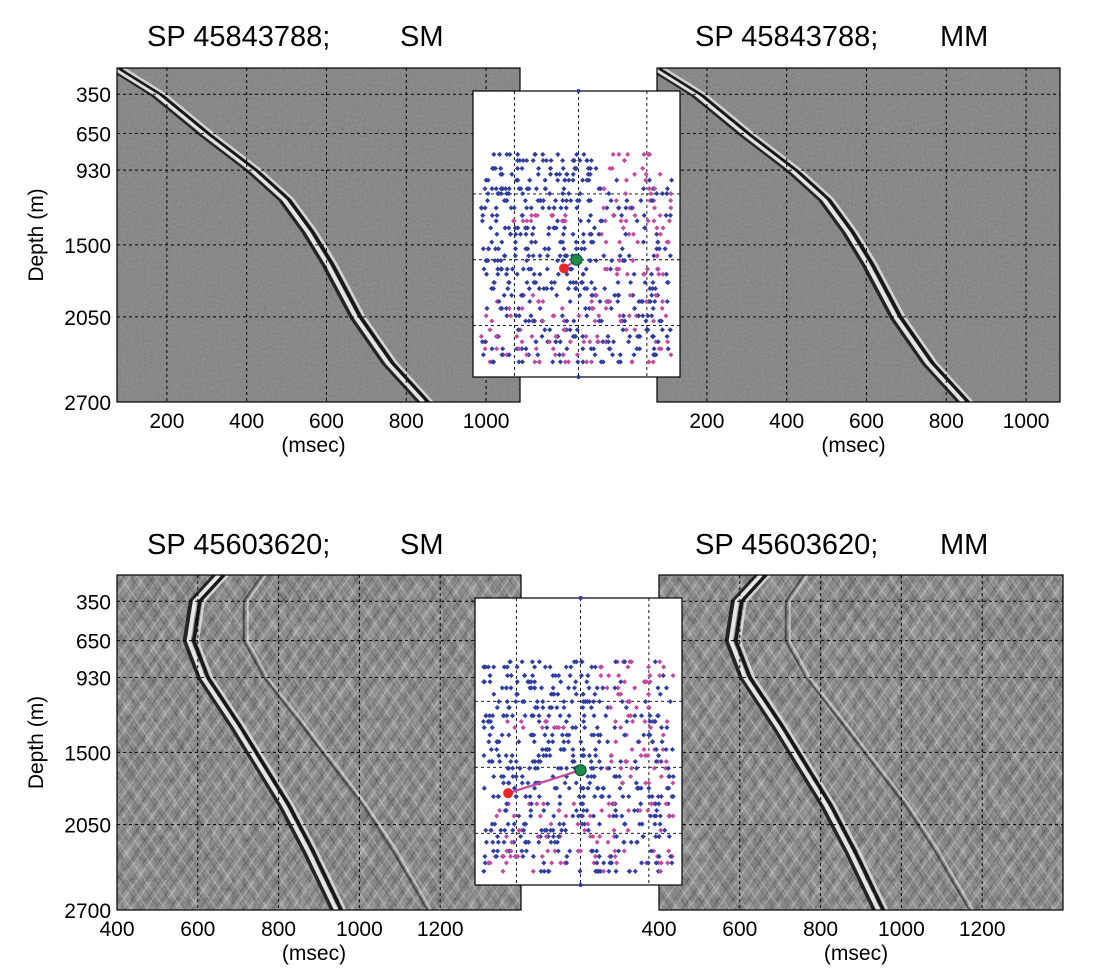 This screenshot has width=1100, height=980. What do you see at coordinates (87, 246) in the screenshot?
I see `y-tick-label: 1500` at bounding box center [87, 246].